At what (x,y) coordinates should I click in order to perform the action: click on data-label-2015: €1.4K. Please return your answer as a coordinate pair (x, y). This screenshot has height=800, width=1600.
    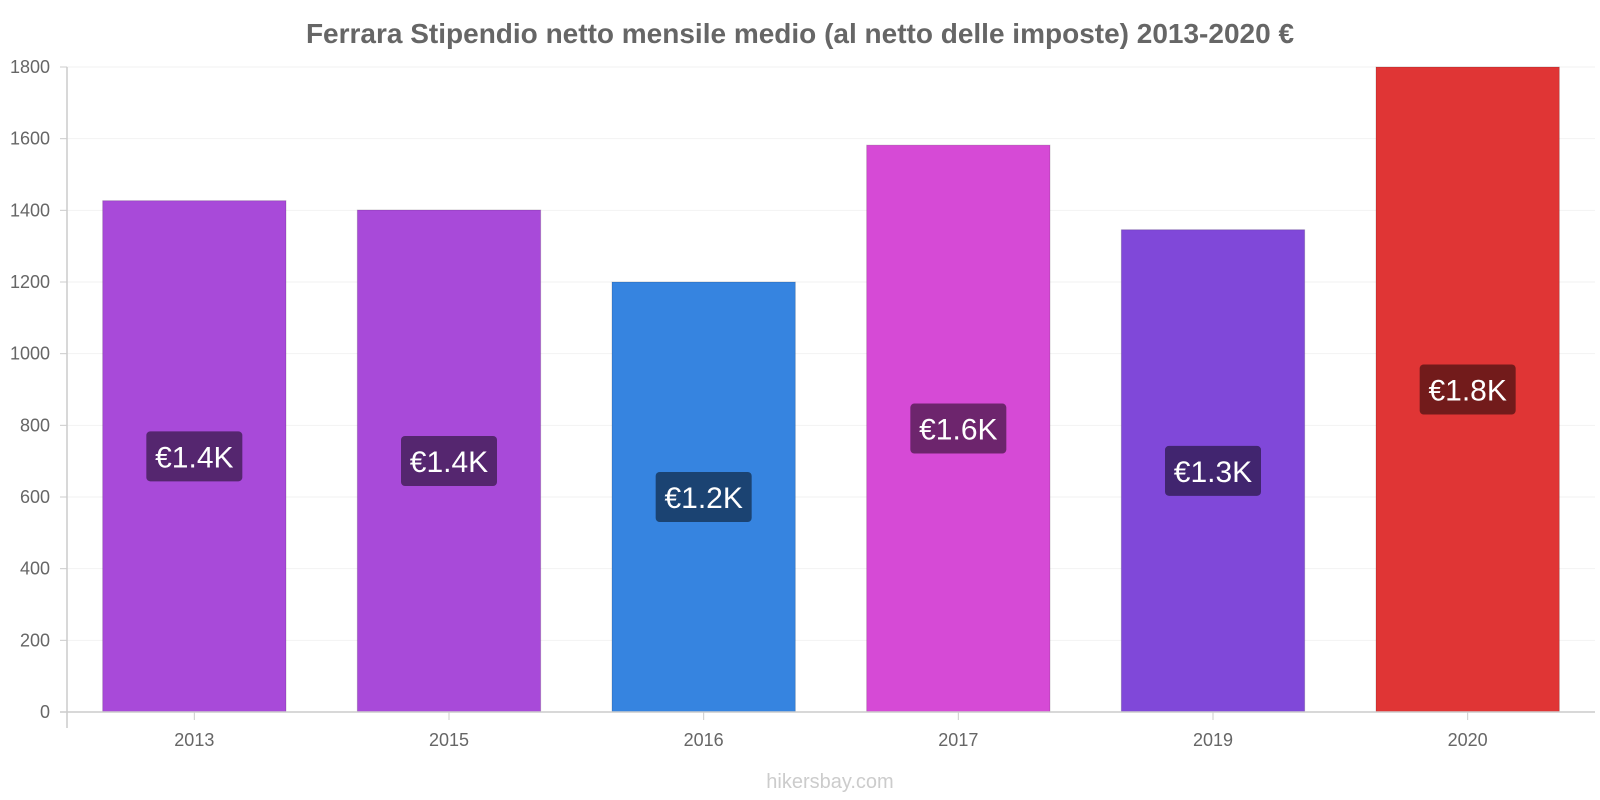
    Looking at the image, I should click on (449, 462).